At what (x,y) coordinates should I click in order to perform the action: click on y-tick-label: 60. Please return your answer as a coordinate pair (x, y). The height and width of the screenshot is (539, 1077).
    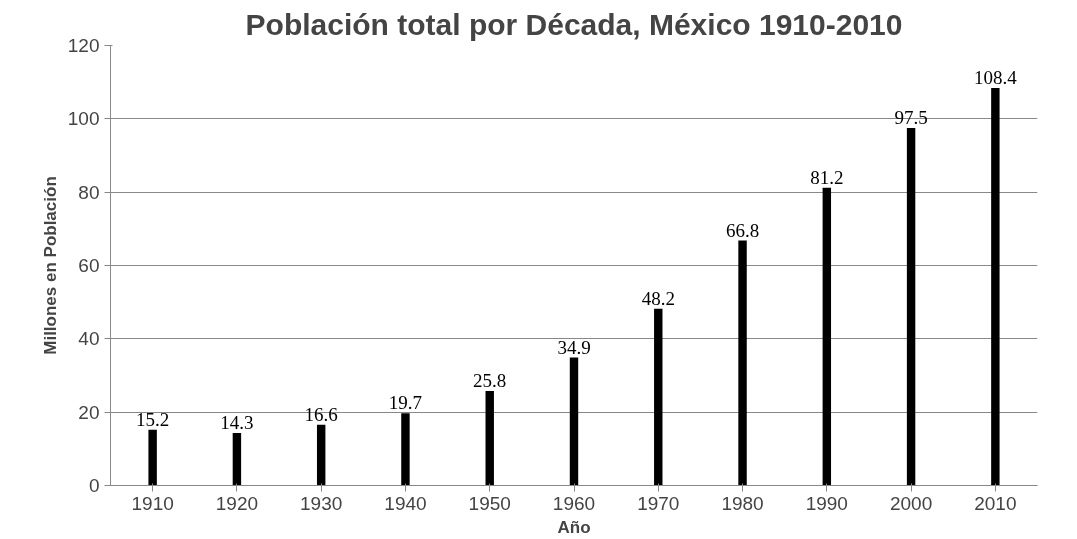
    Looking at the image, I should click on (89, 265).